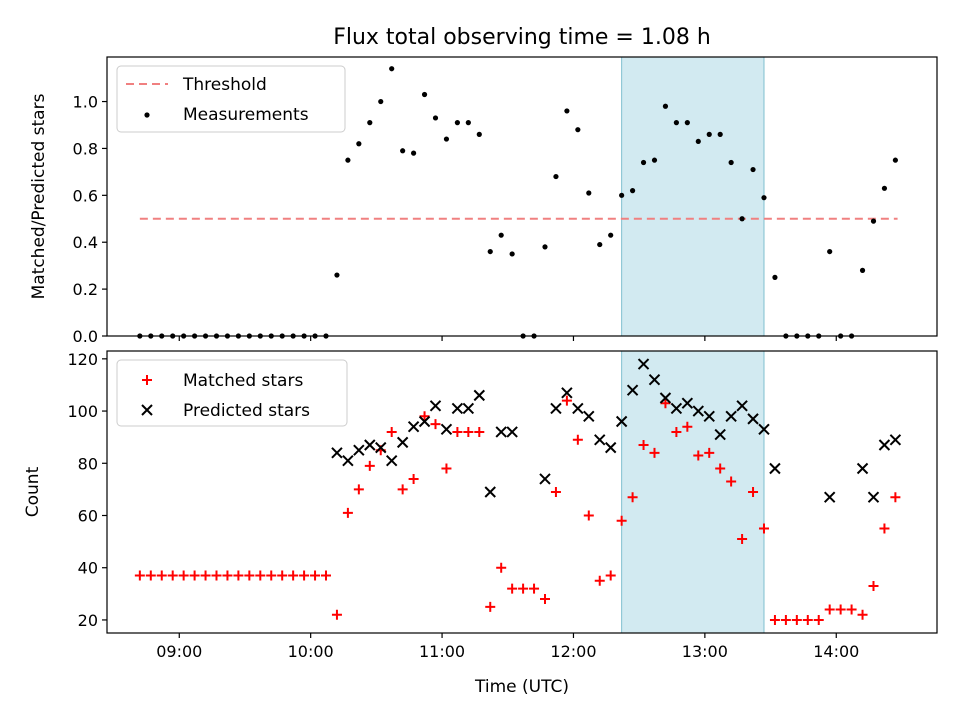 Image resolution: width=960 pixels, height=720 pixels. I want to click on x-tick-label: 12:00, so click(573, 651).